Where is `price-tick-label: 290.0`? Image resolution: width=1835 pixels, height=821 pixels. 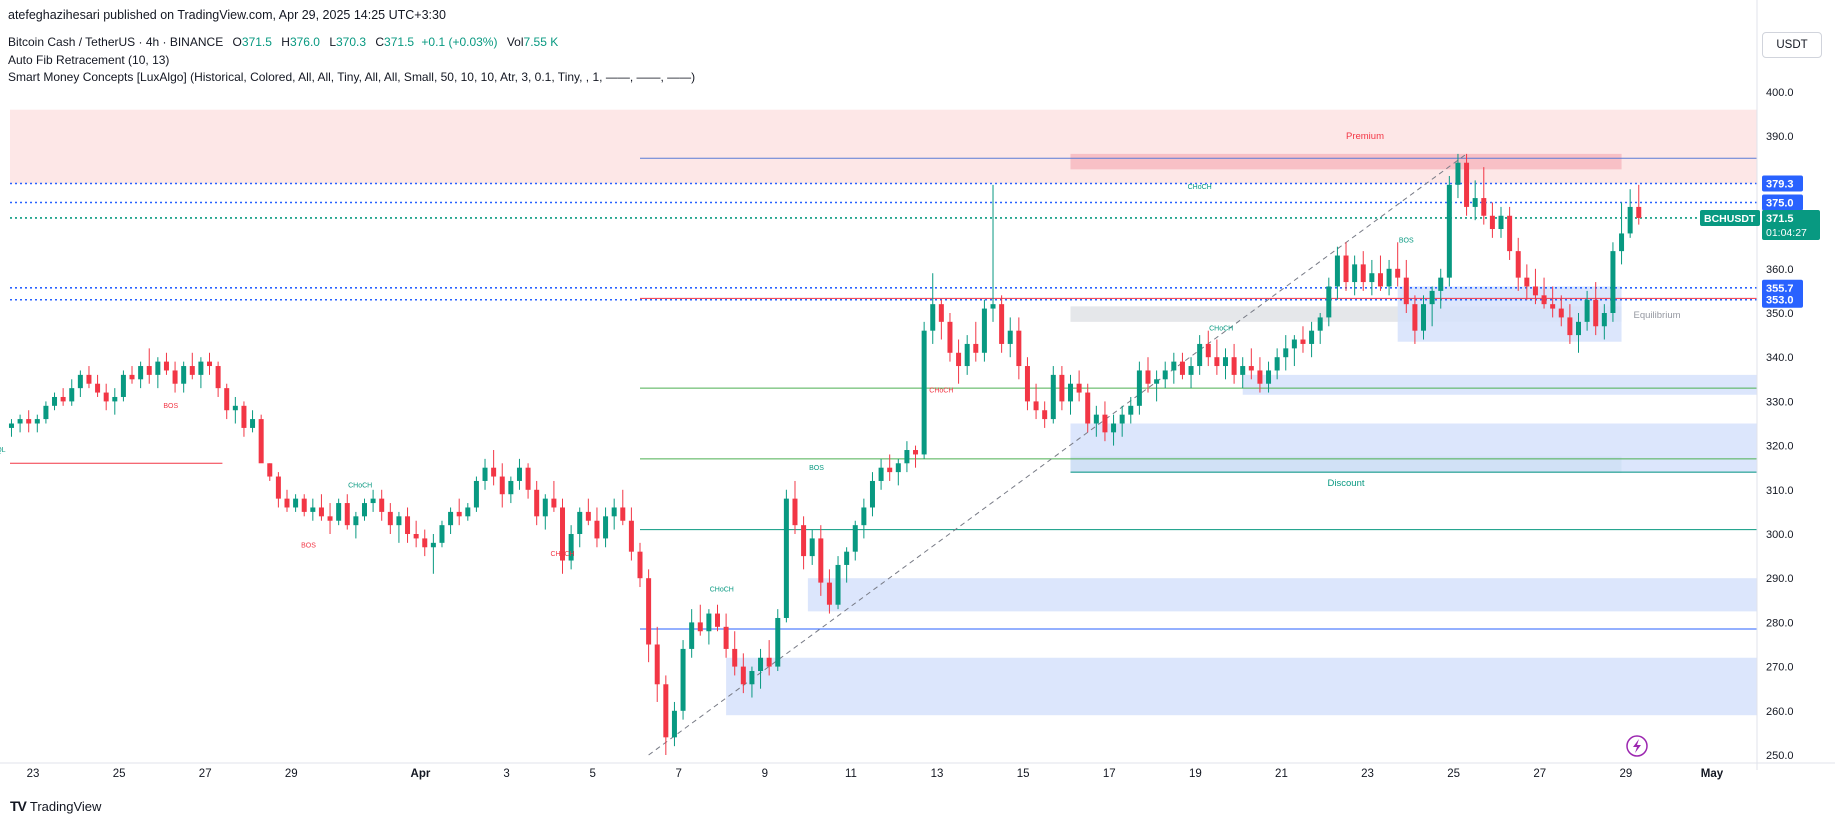 price-tick-label: 290.0 is located at coordinates (1780, 579).